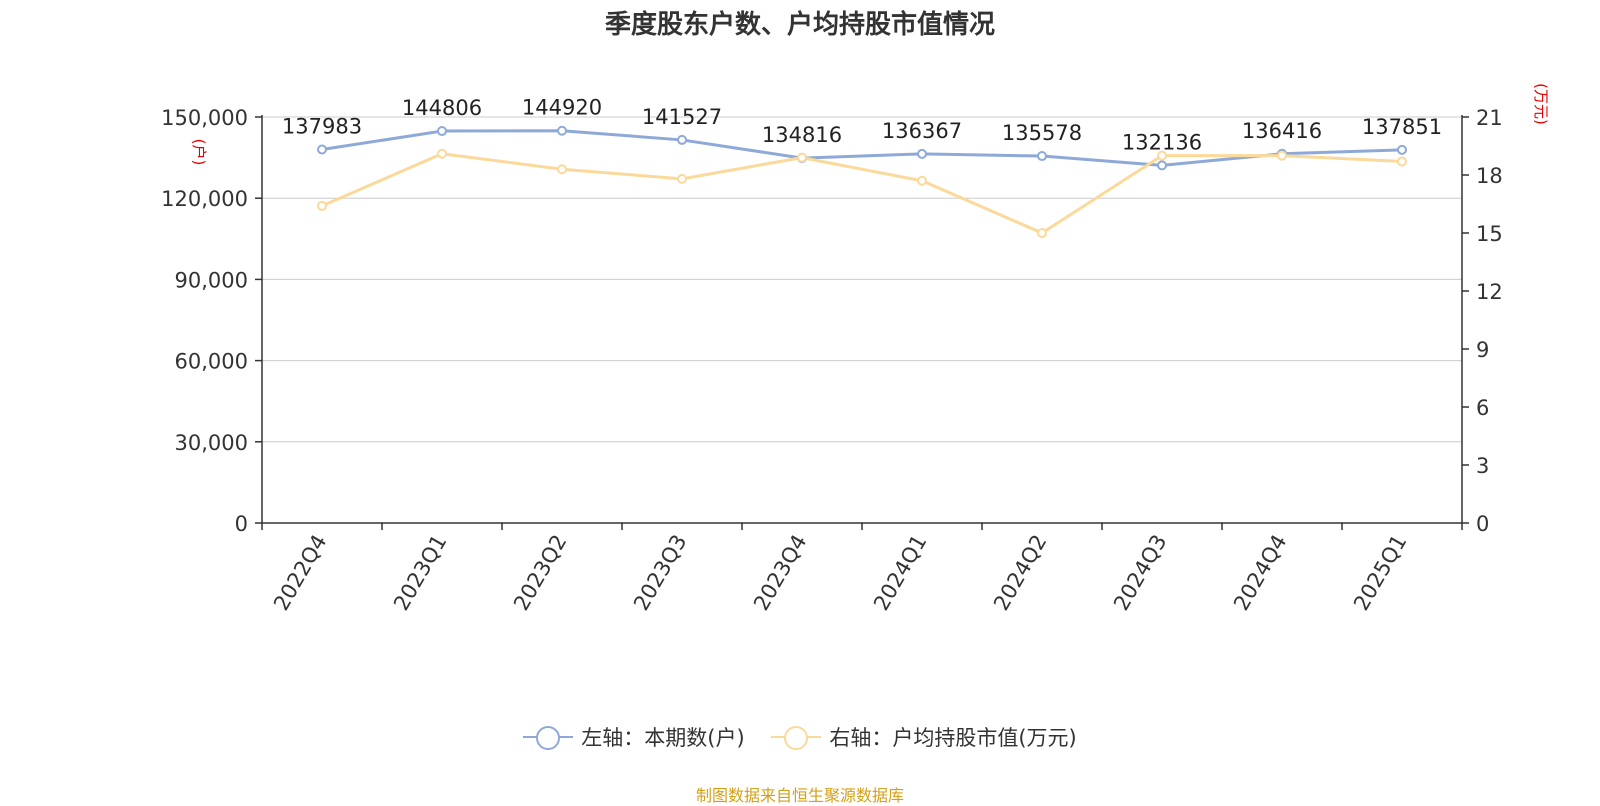  I want to click on data-label: 144806, so click(442, 108).